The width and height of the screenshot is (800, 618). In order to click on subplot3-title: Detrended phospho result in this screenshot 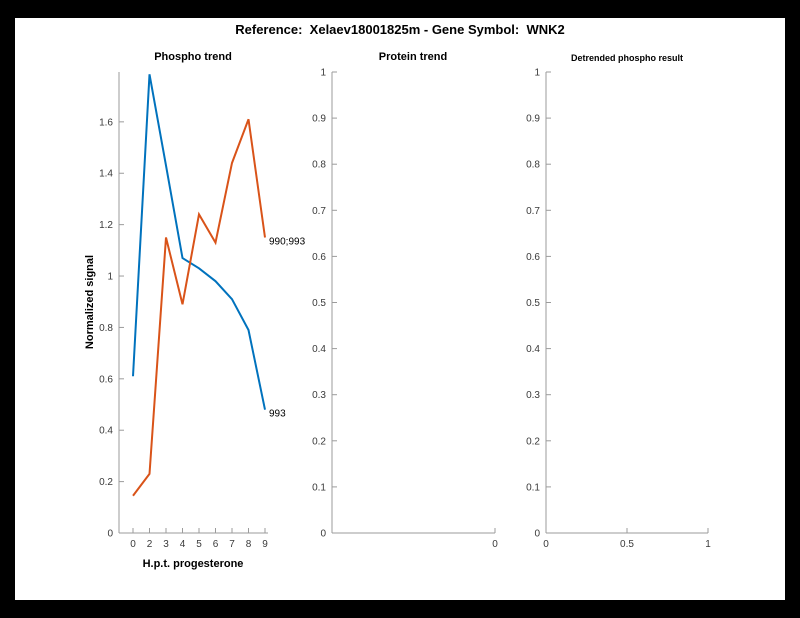, I will do `click(626, 58)`.